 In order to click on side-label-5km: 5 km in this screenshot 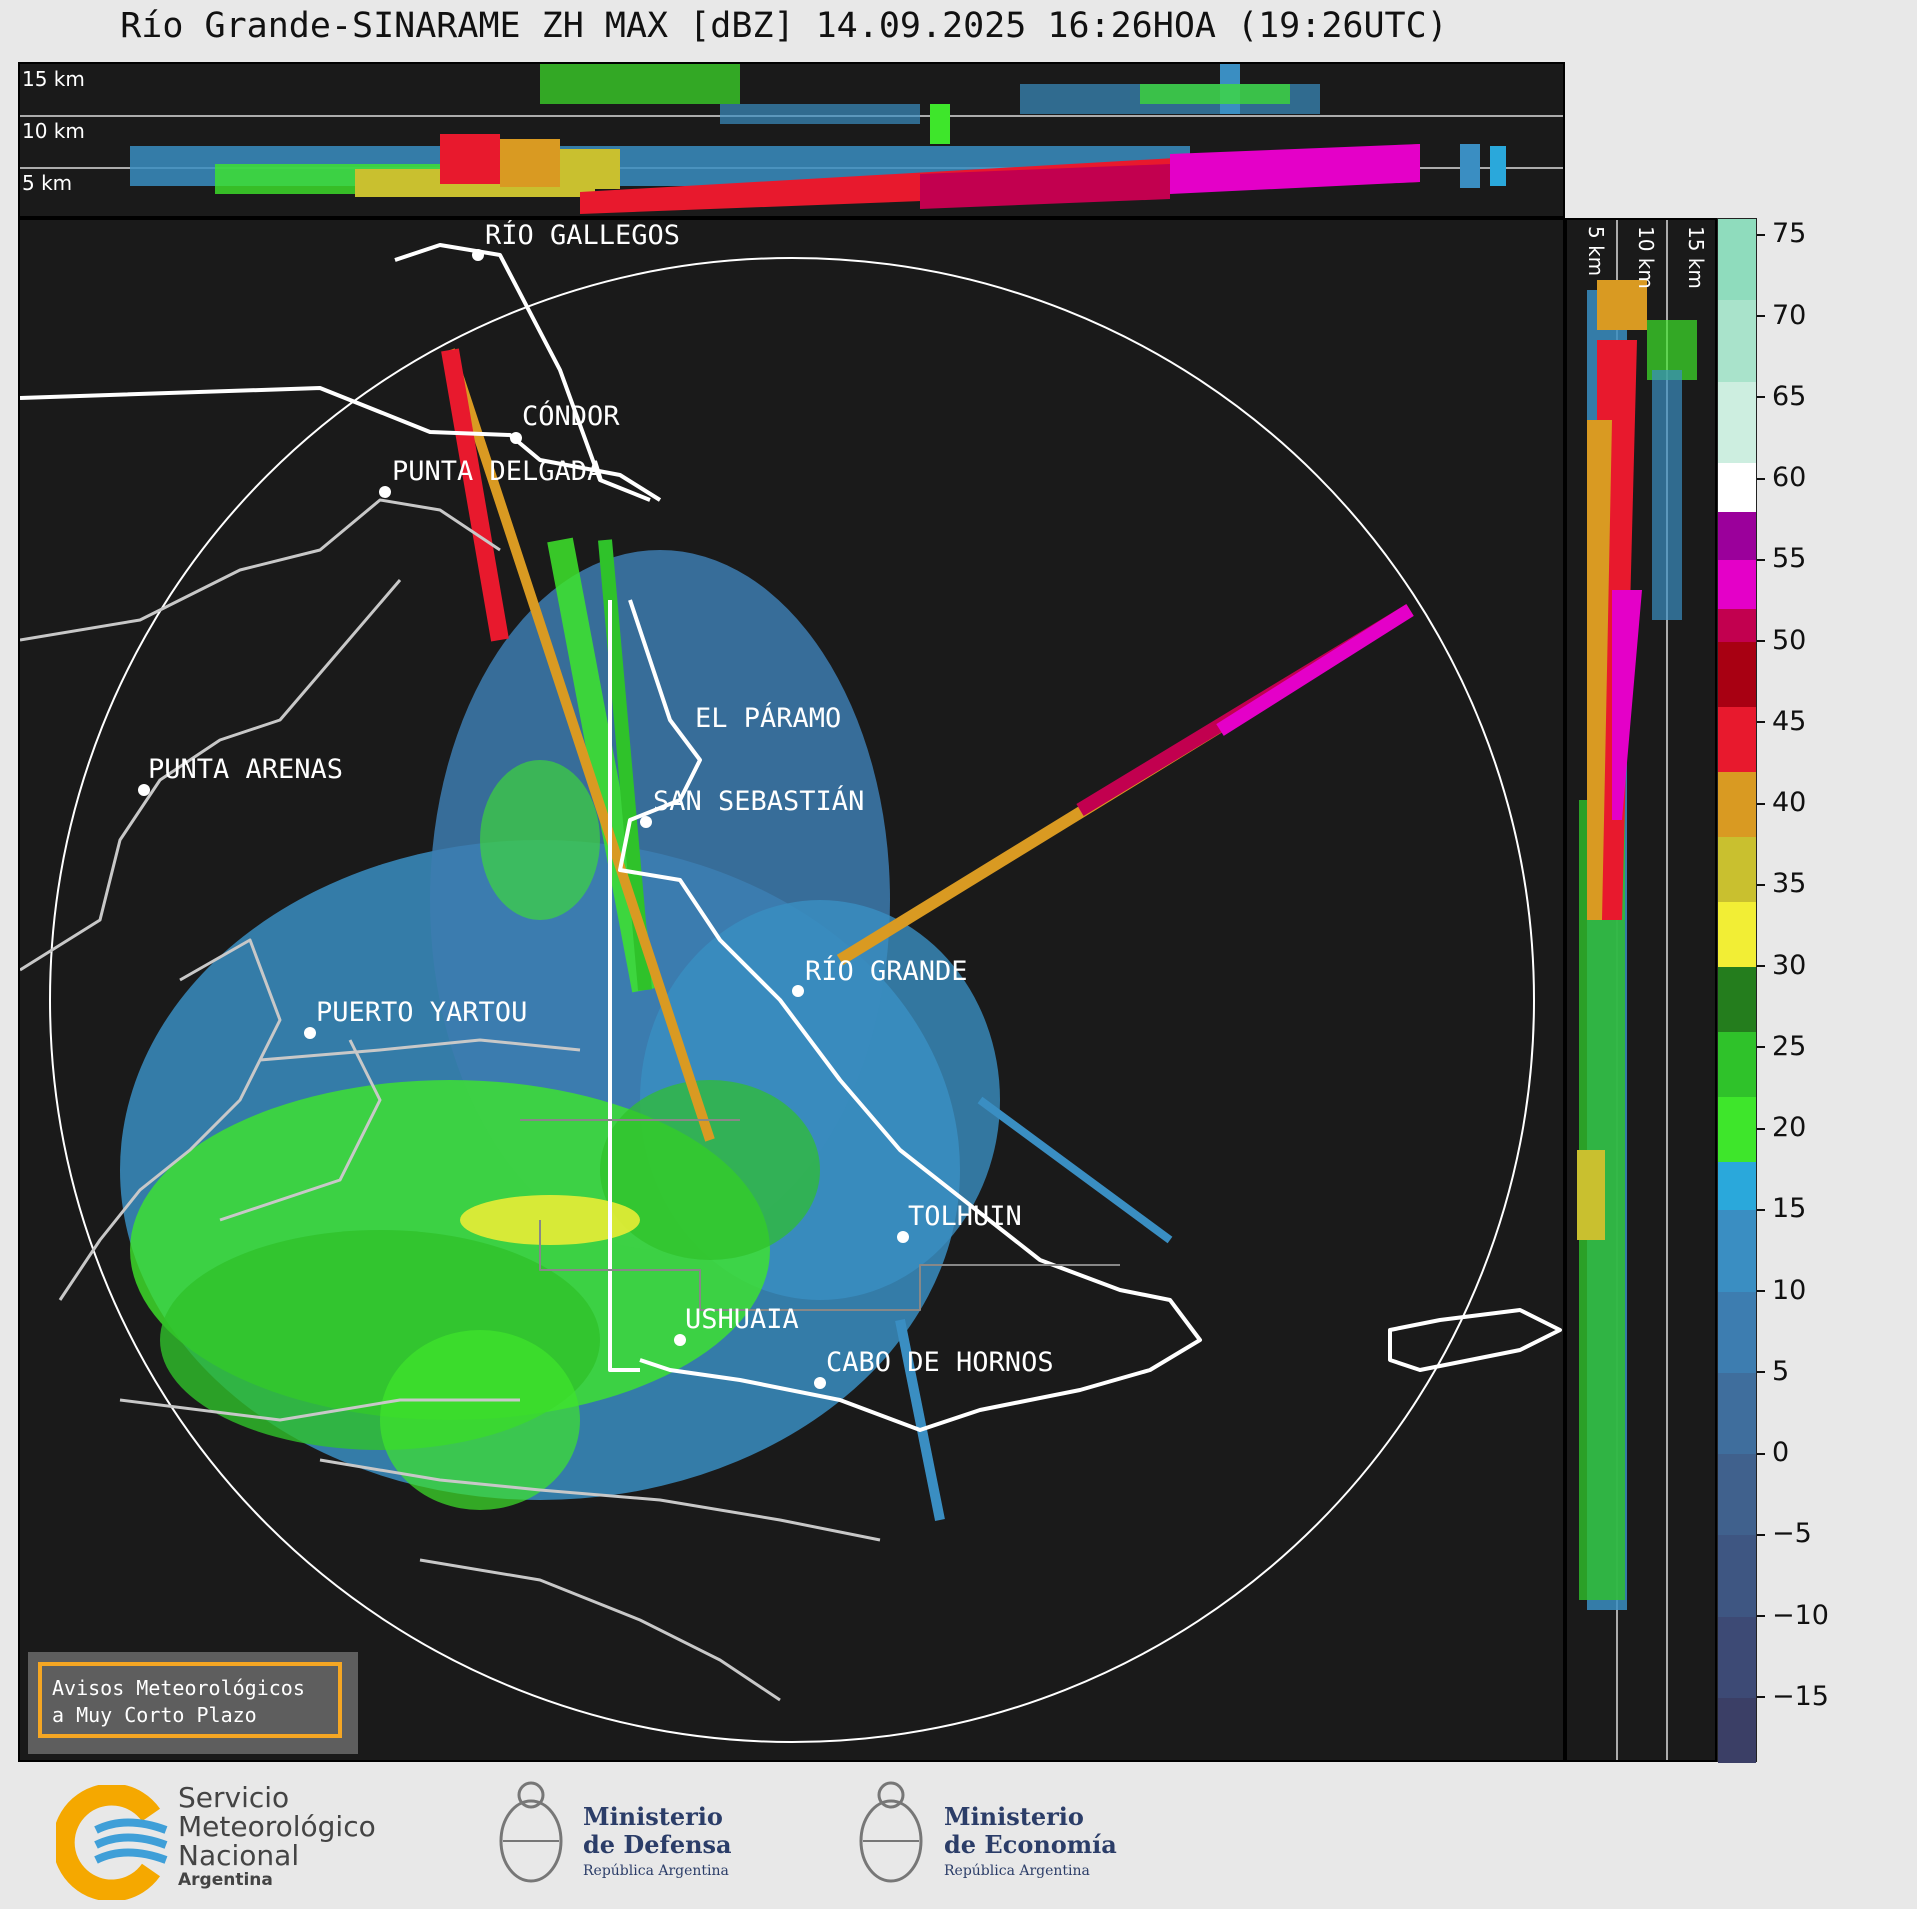, I will do `click(1596, 251)`.